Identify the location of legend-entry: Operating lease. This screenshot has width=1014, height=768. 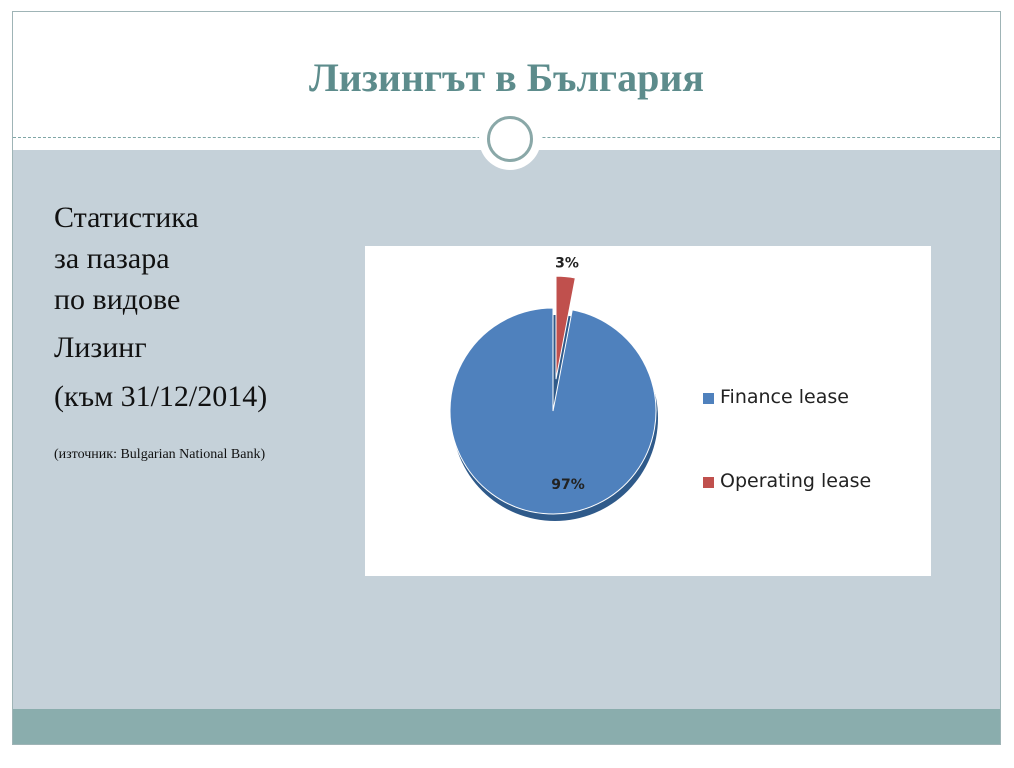
(795, 481).